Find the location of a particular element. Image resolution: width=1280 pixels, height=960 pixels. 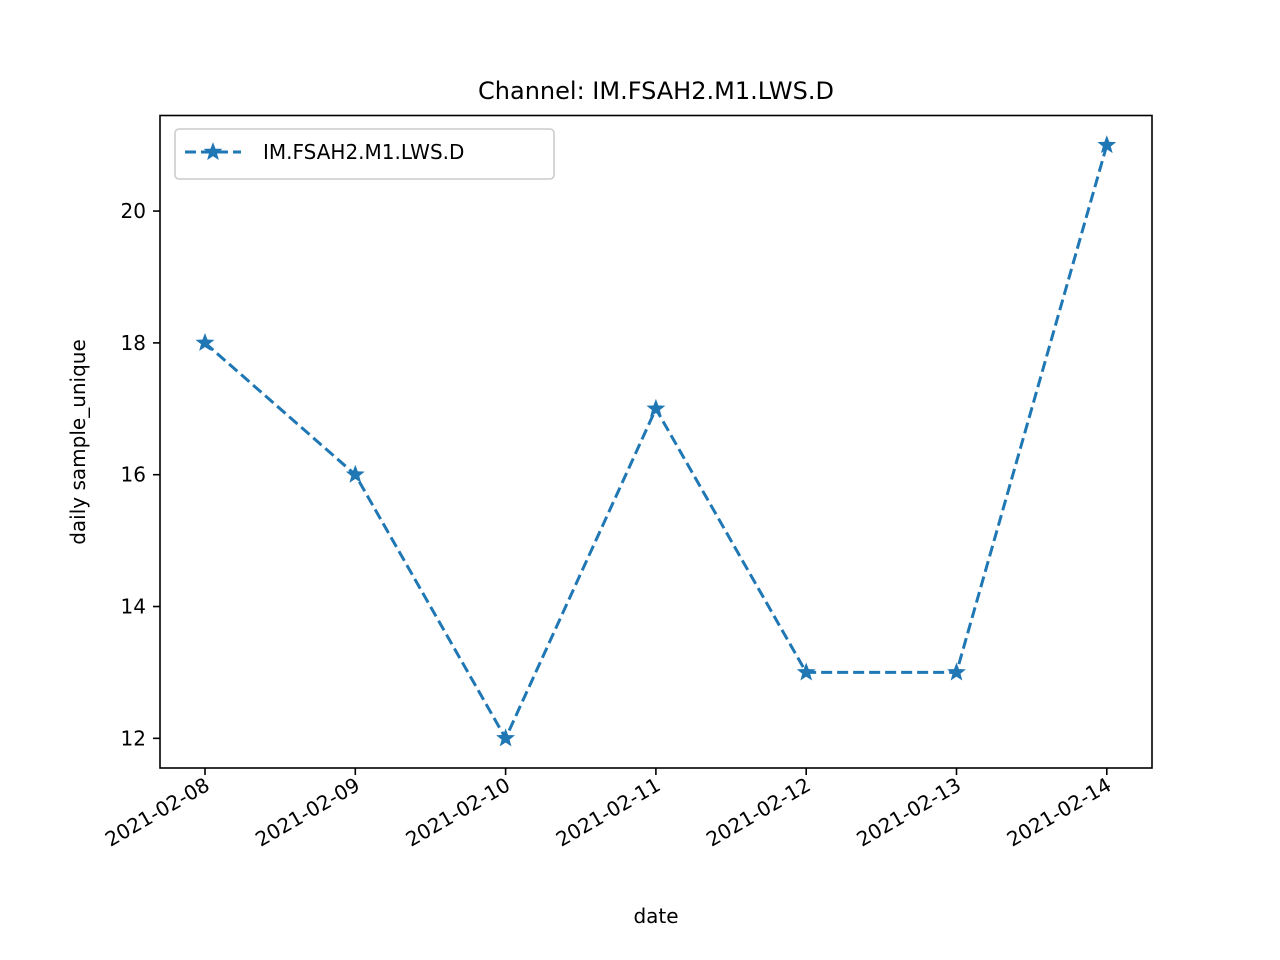

y-axis-title: daily sample_unique is located at coordinates (78, 442).